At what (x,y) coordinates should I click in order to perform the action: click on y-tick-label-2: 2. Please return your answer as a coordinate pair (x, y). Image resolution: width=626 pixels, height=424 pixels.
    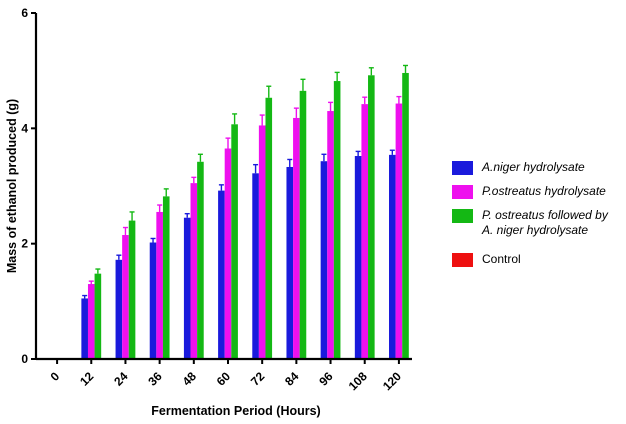
    Looking at the image, I should click on (24, 244).